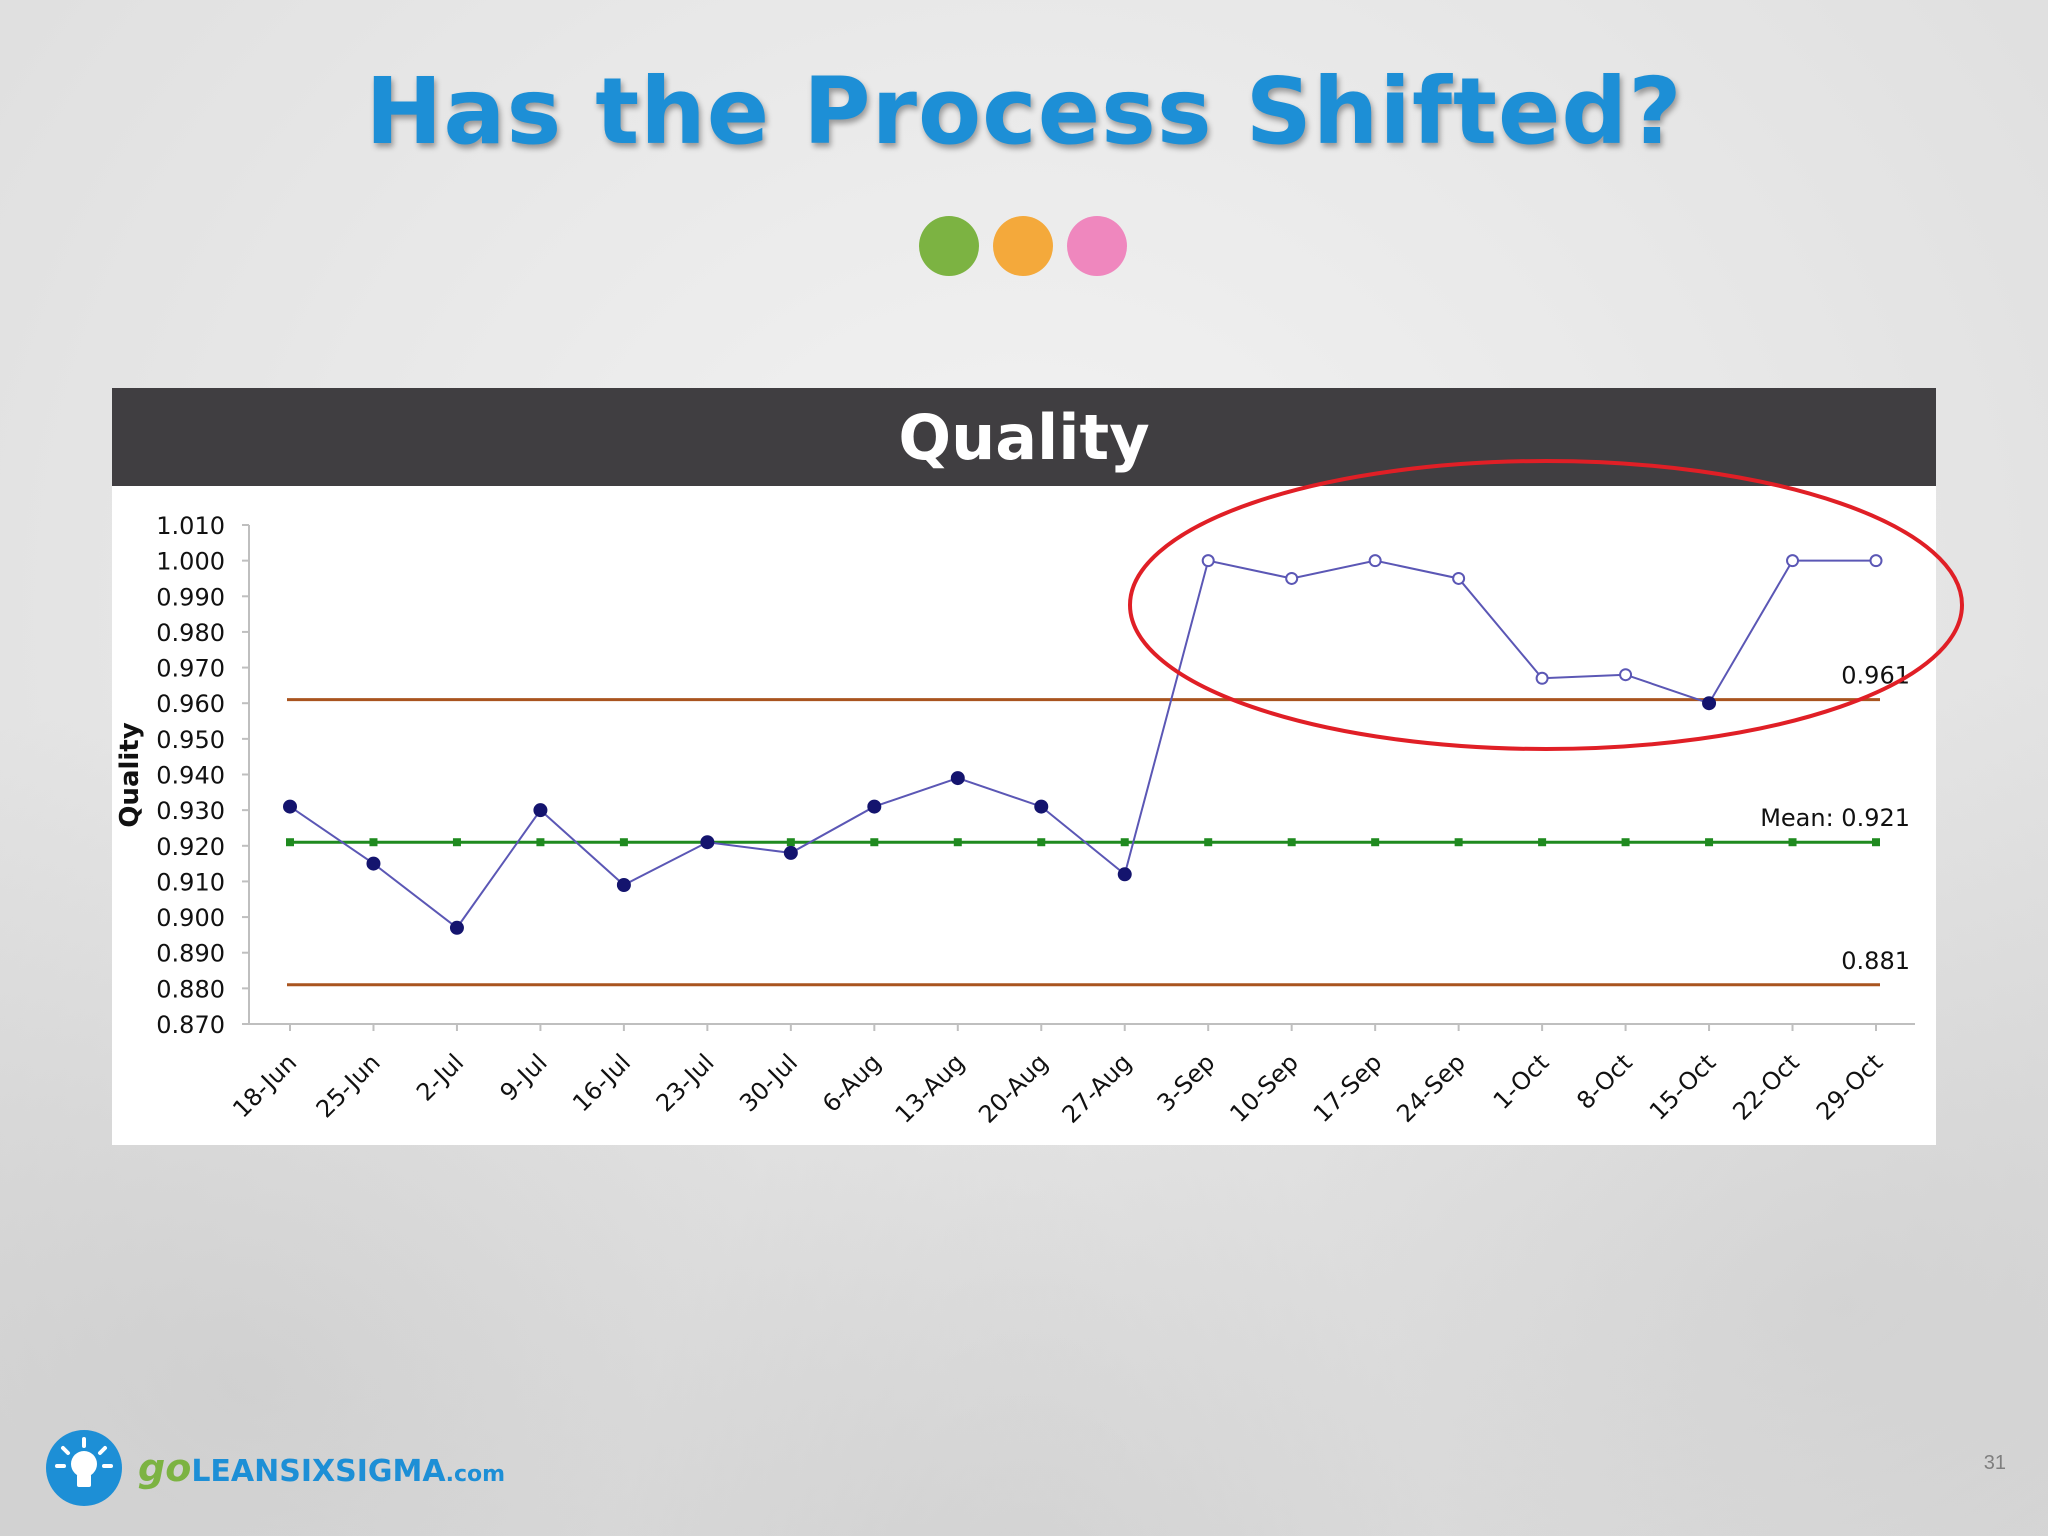  Describe the element at coordinates (1849, 1086) in the screenshot. I see `x-tick-label: 29-Oct` at that location.